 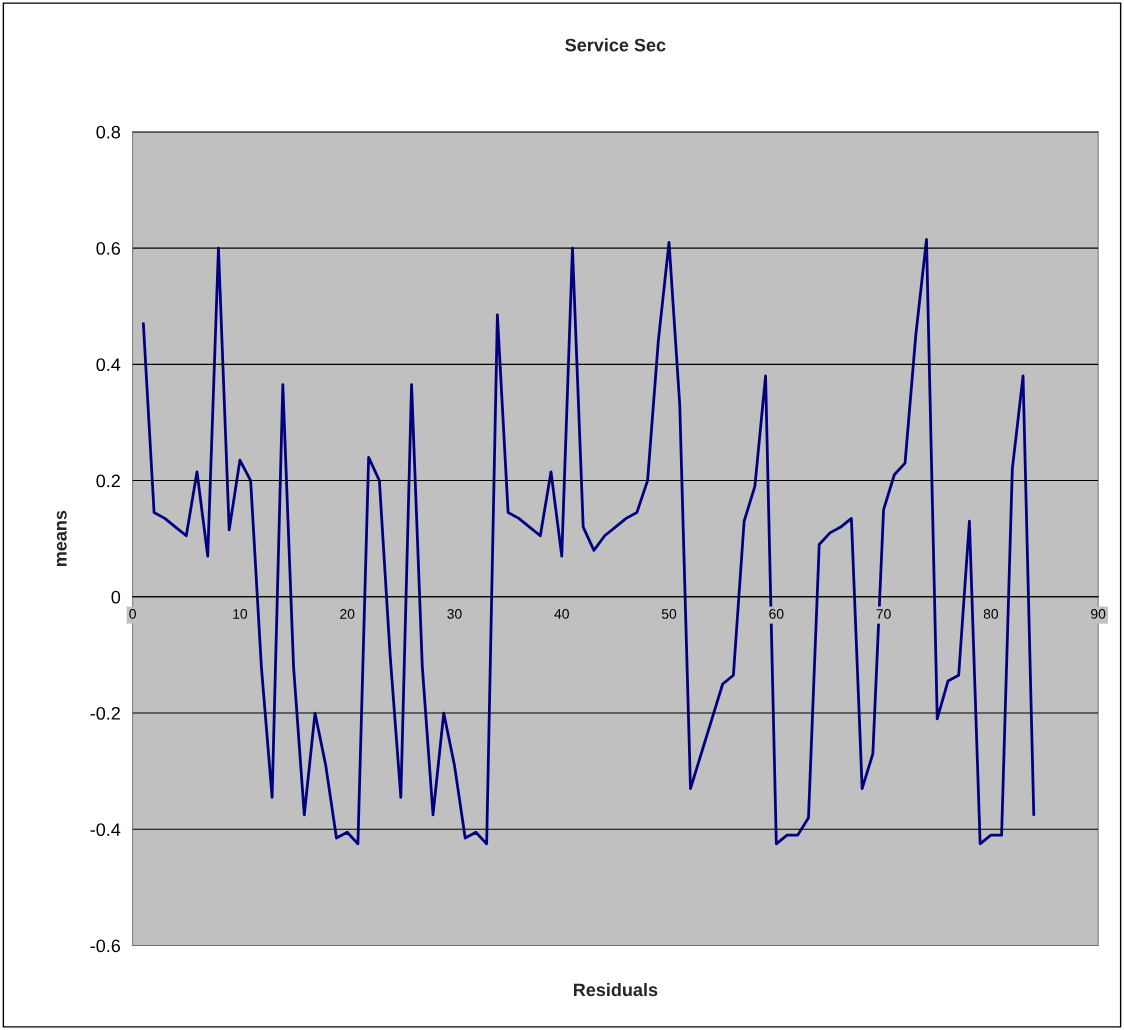 I want to click on x-tick-label: 70, so click(x=883, y=613).